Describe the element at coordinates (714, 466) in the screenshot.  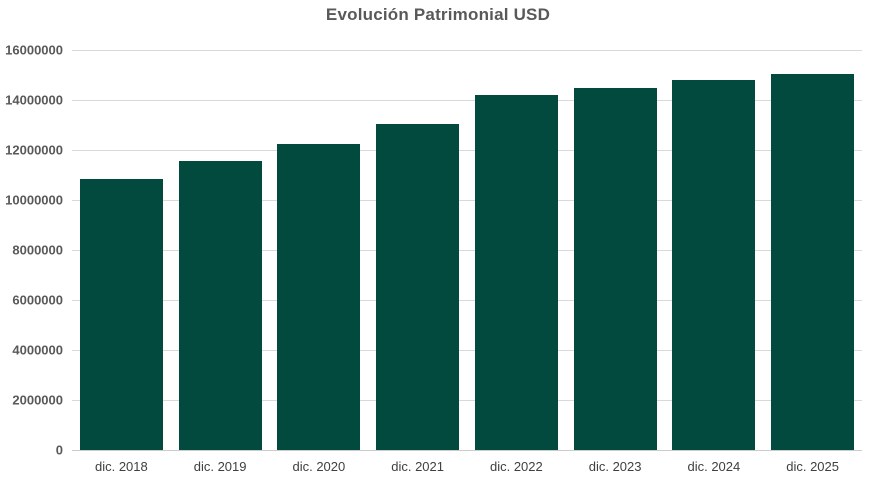
I see `x-axis-category-label: dic. 2024` at that location.